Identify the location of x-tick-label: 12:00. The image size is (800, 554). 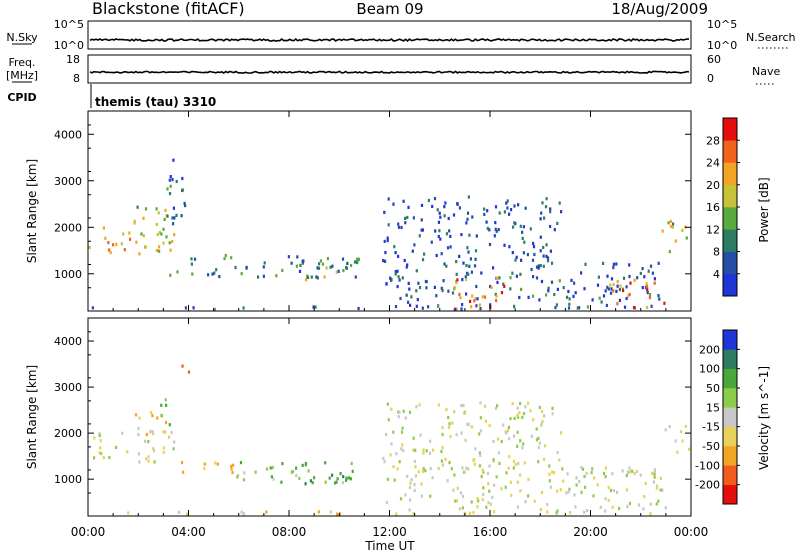
(389, 532).